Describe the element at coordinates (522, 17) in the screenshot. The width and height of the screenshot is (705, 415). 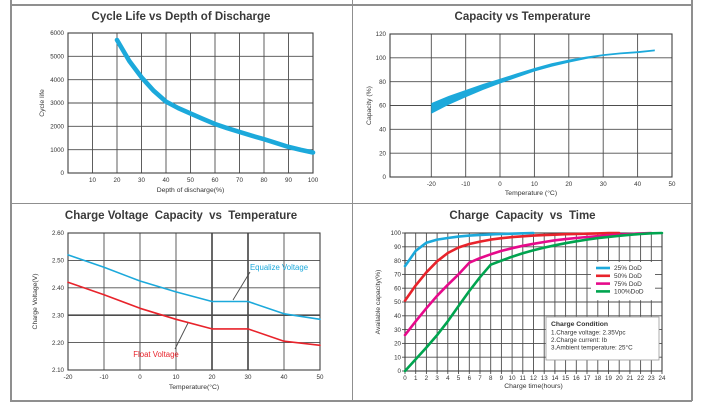
I see `chart-title-capacity-temp: Capacity vs Temperature` at that location.